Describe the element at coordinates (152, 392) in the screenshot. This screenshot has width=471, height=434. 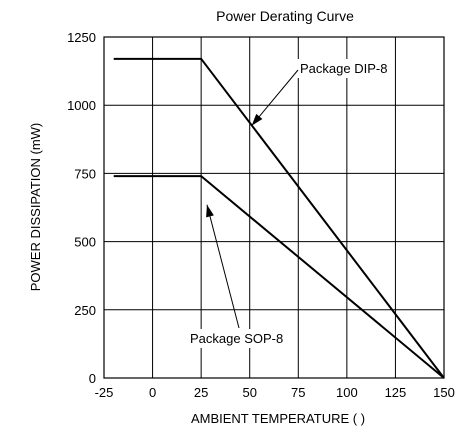
I see `x-tick-label: 0` at that location.